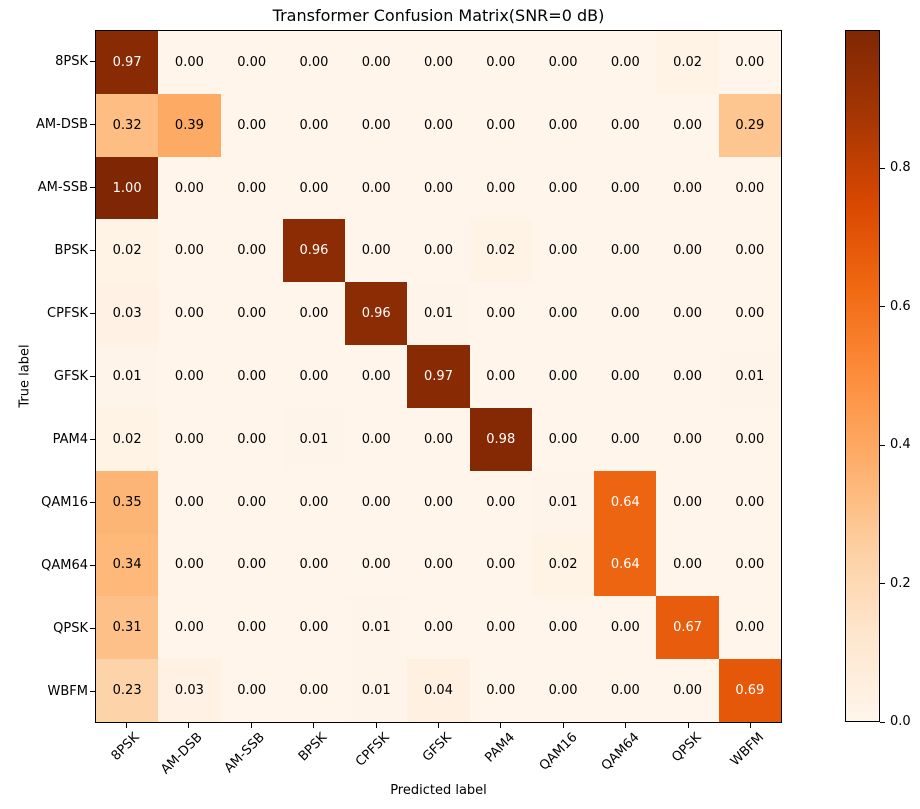 Image resolution: width=920 pixels, height=809 pixels. Describe the element at coordinates (900, 445) in the screenshot. I see `colorbar-tick-label: 0.4` at that location.